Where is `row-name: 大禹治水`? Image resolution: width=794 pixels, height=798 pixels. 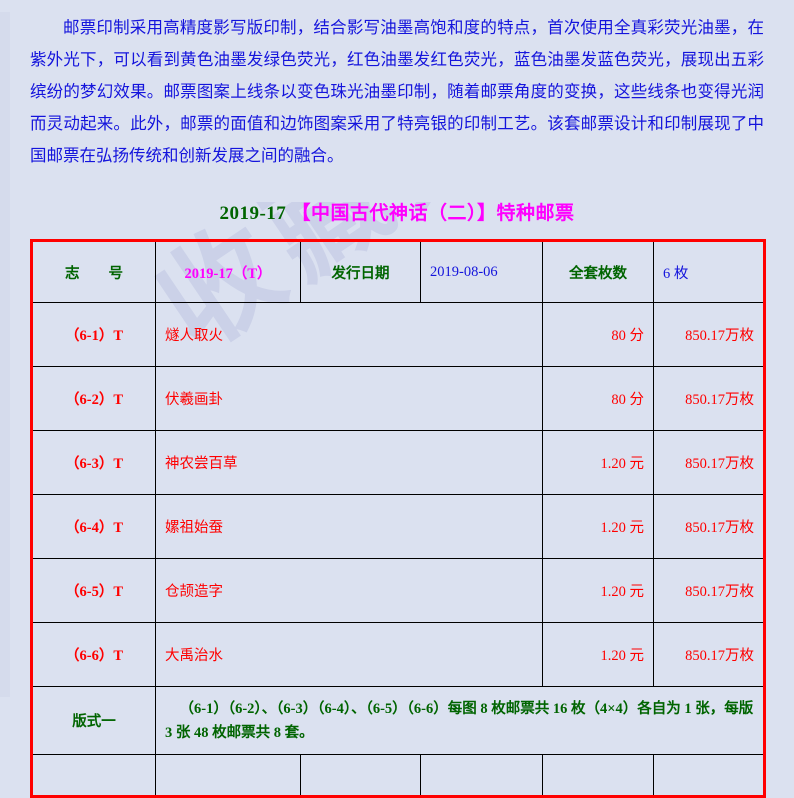
row-name: 大禹治水 is located at coordinates (349, 654).